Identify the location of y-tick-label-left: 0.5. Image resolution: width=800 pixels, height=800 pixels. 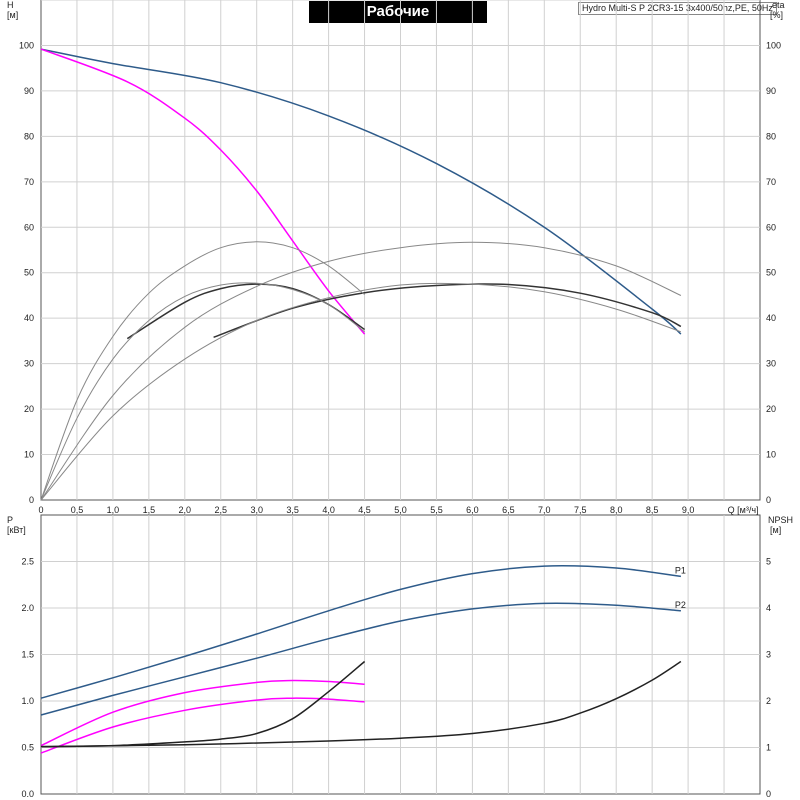
(27, 748).